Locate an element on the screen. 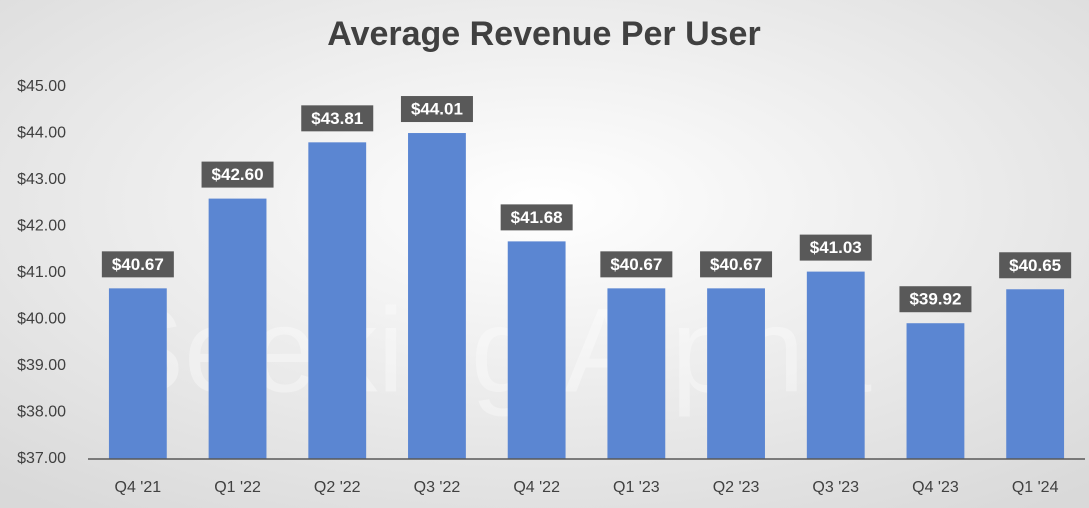 The height and width of the screenshot is (508, 1089). value-label: $40.65 is located at coordinates (1035, 265).